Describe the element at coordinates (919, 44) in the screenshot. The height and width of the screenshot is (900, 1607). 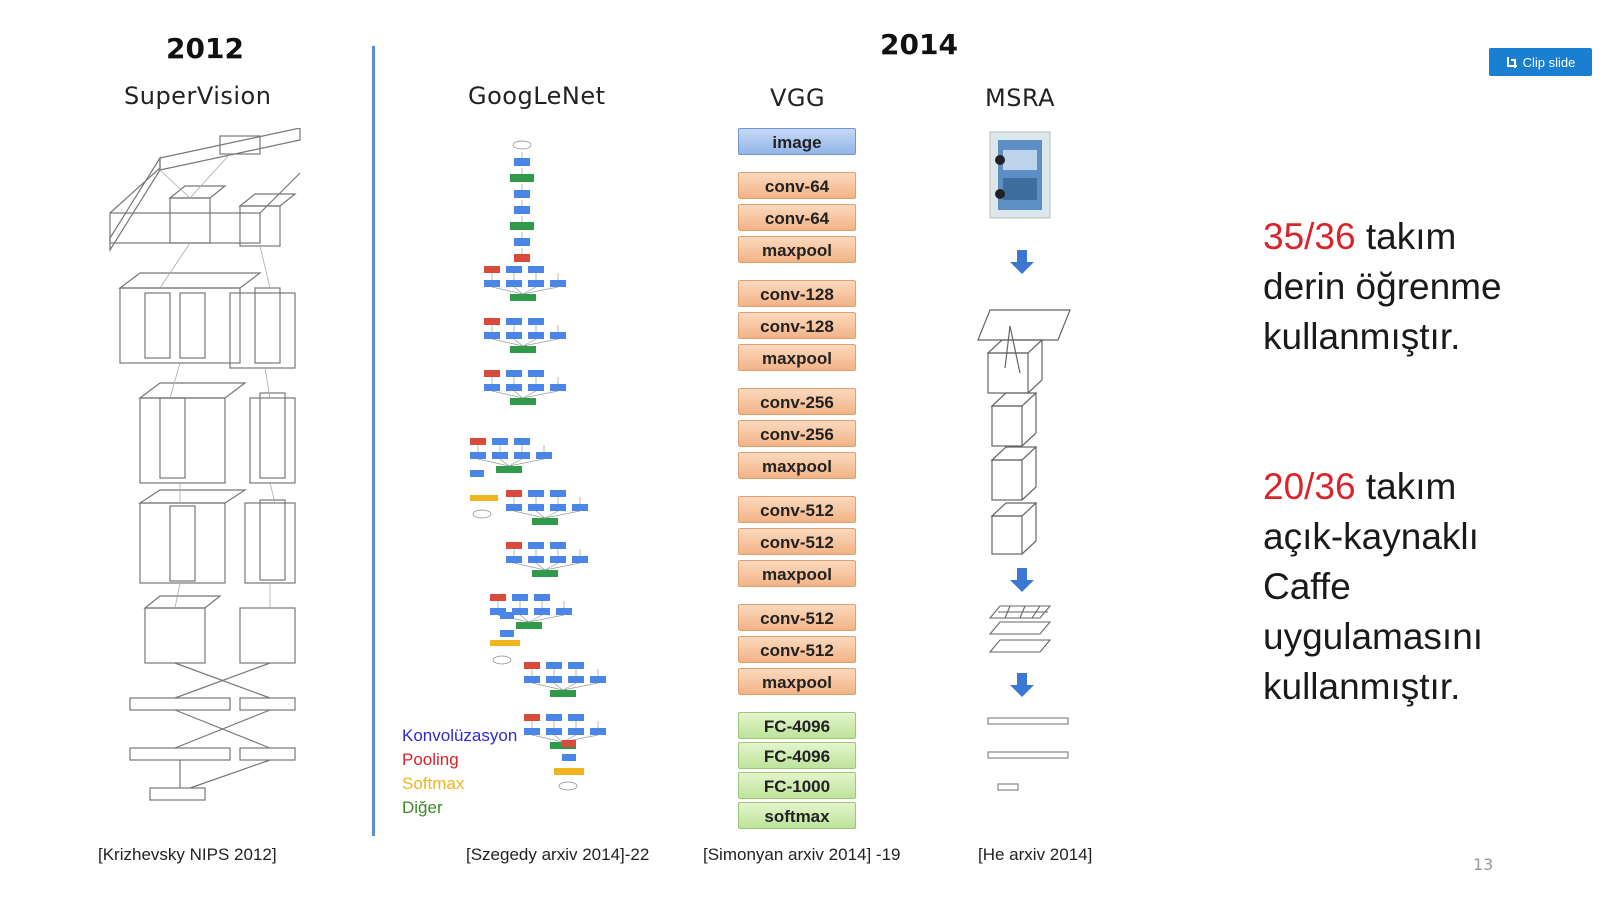
I see `year-2014: 2014` at that location.